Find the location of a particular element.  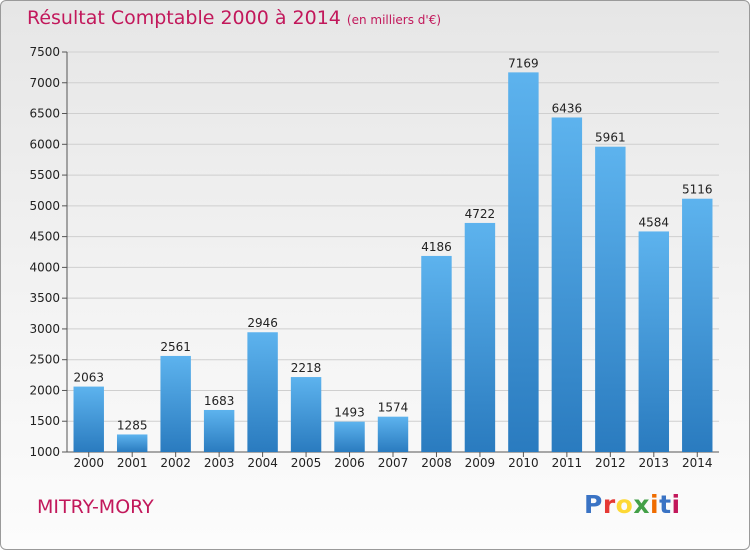

x-tick-label: 2003 is located at coordinates (219, 463).